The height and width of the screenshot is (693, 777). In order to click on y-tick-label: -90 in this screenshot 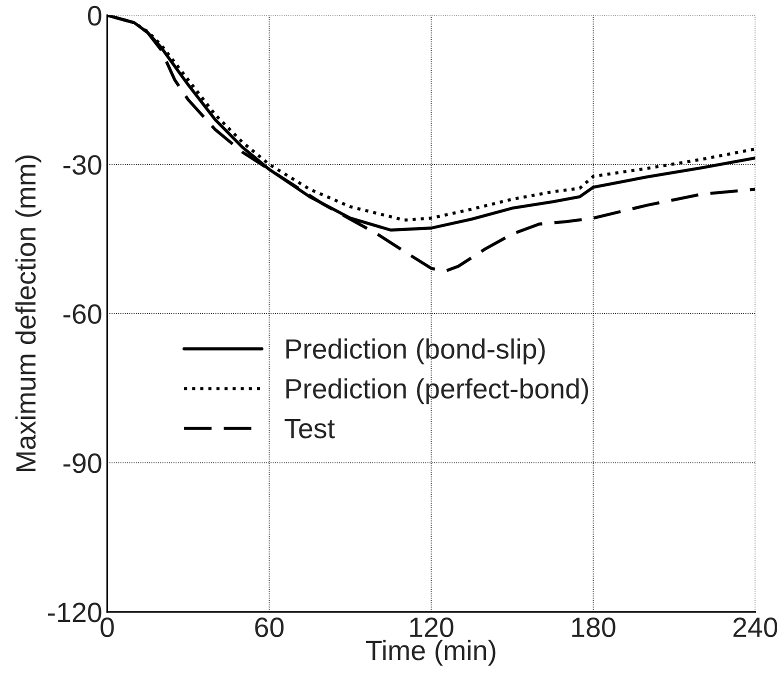, I will do `click(82, 463)`.